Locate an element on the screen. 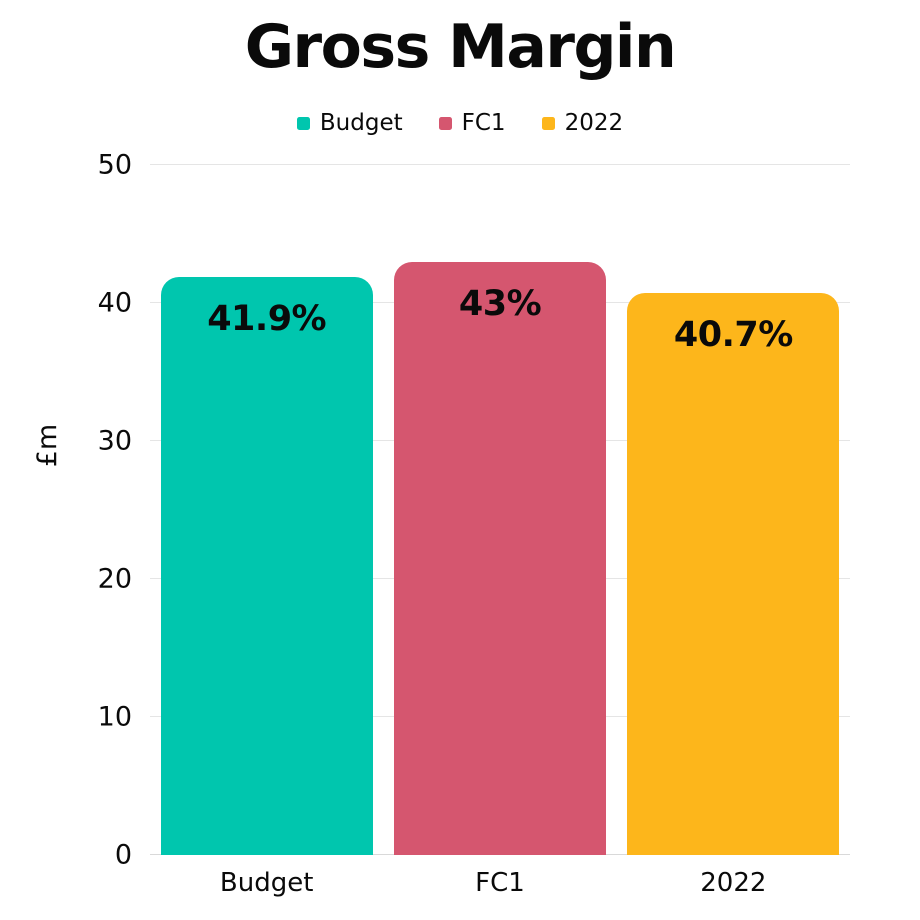 The width and height of the screenshot is (920, 920). legend-label: FC1 is located at coordinates (483, 123).